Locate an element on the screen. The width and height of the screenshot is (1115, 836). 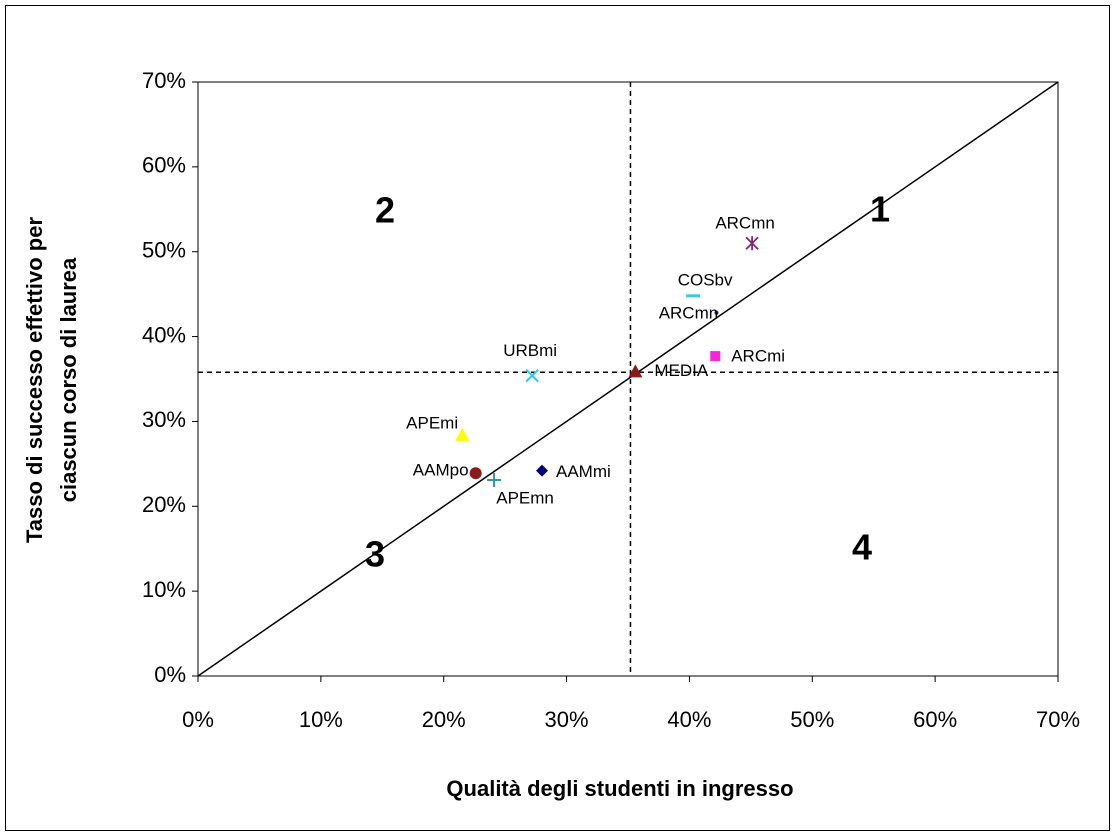
y-tick-label: 40% is located at coordinates (164, 334).